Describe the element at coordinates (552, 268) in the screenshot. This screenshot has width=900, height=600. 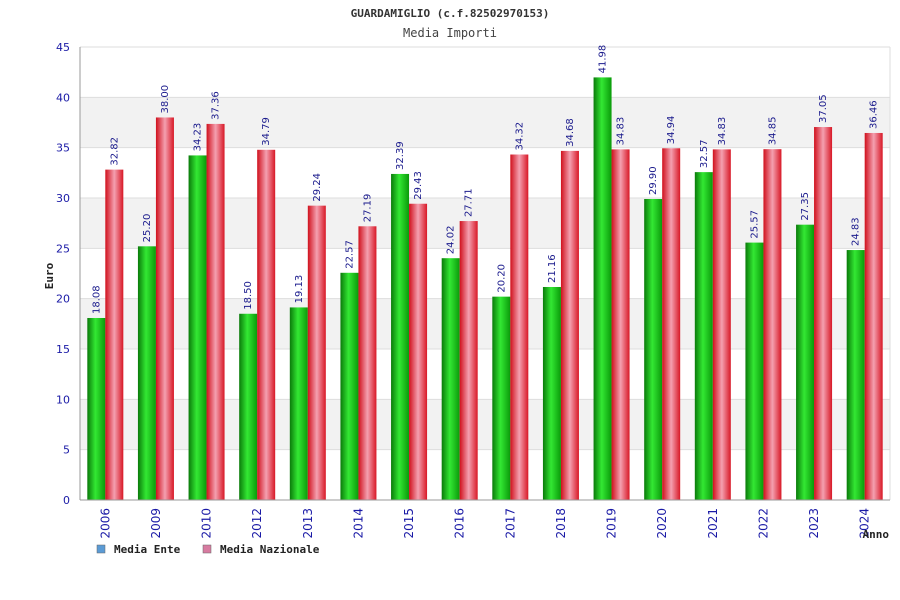
I see `data-label-media-ente: 21.16` at that location.